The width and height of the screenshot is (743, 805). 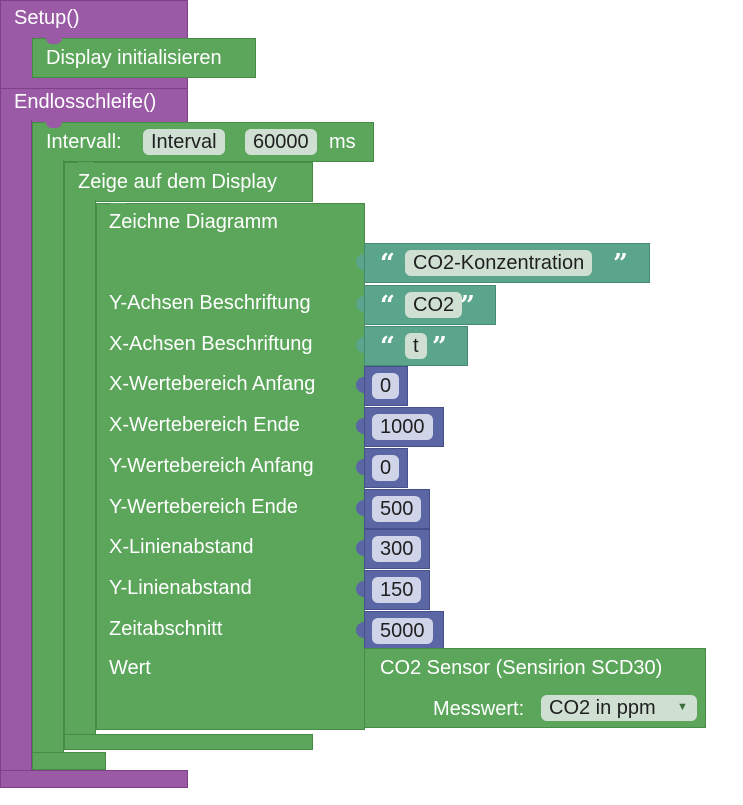 I want to click on sensor-measure-value: CO2 in ppm, so click(x=602, y=708).